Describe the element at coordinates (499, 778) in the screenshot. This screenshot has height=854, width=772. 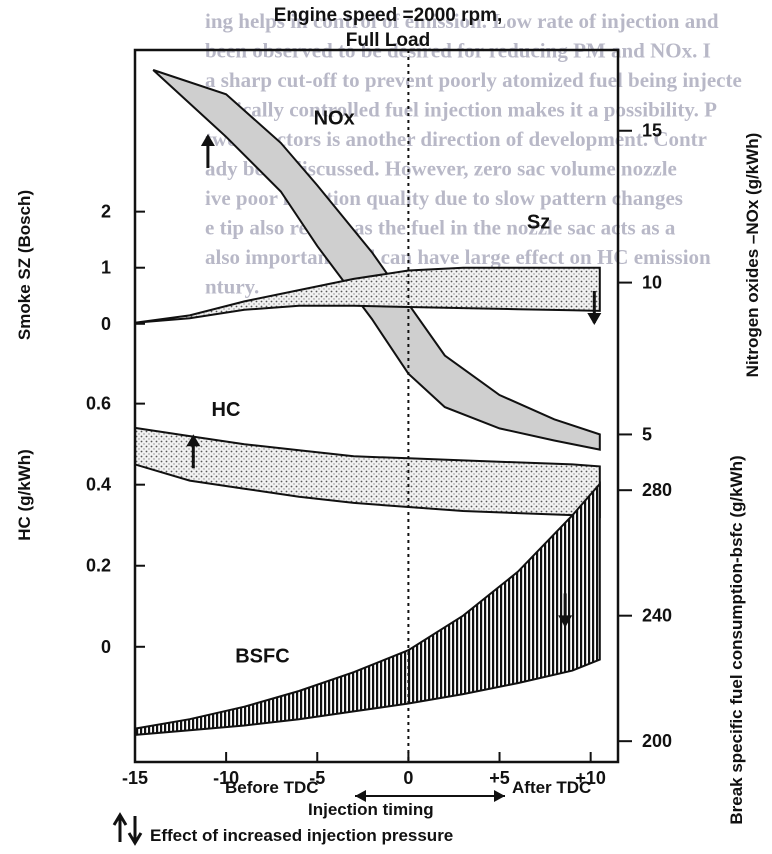
I see `x-tick-label: +5` at that location.